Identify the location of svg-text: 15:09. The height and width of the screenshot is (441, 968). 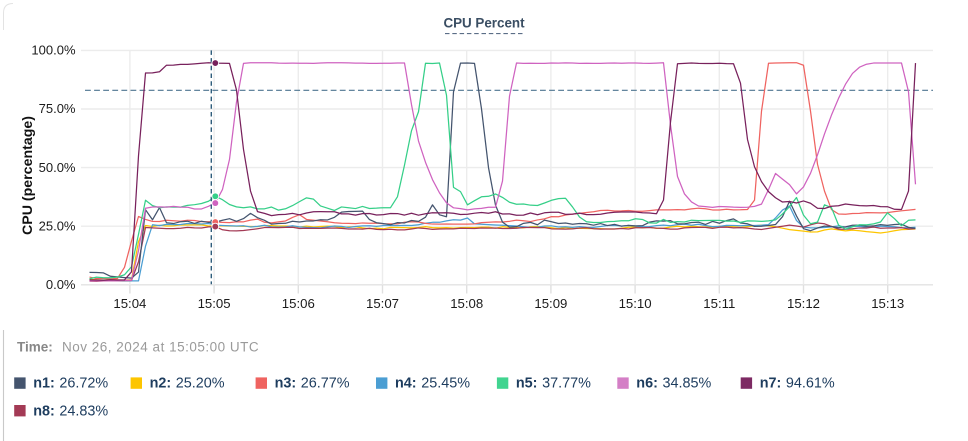
(550, 303).